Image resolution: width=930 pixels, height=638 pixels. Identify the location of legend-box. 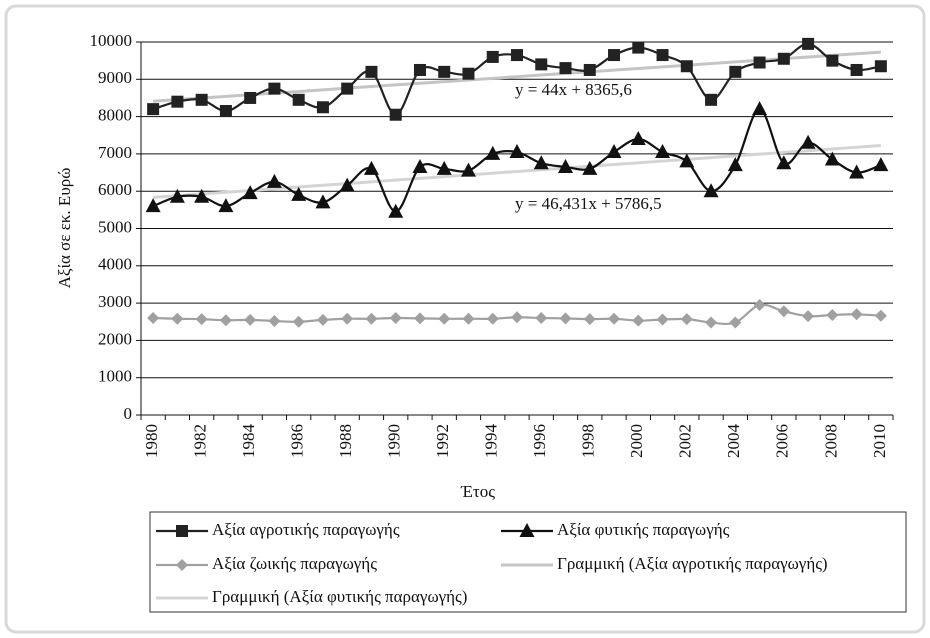
(528, 562).